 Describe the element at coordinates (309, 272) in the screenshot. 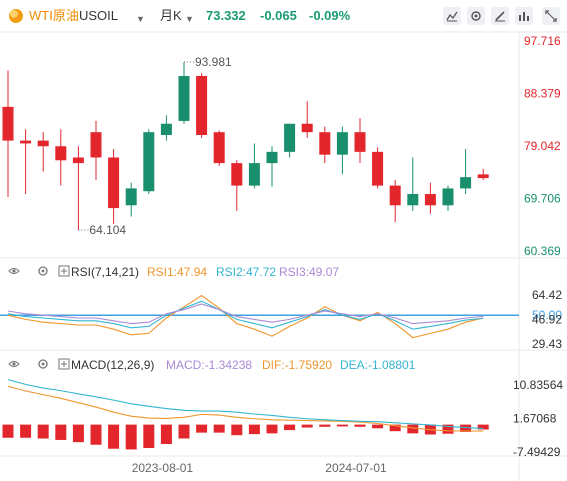

I see `rsi3-legend: RSI3:49.07` at that location.